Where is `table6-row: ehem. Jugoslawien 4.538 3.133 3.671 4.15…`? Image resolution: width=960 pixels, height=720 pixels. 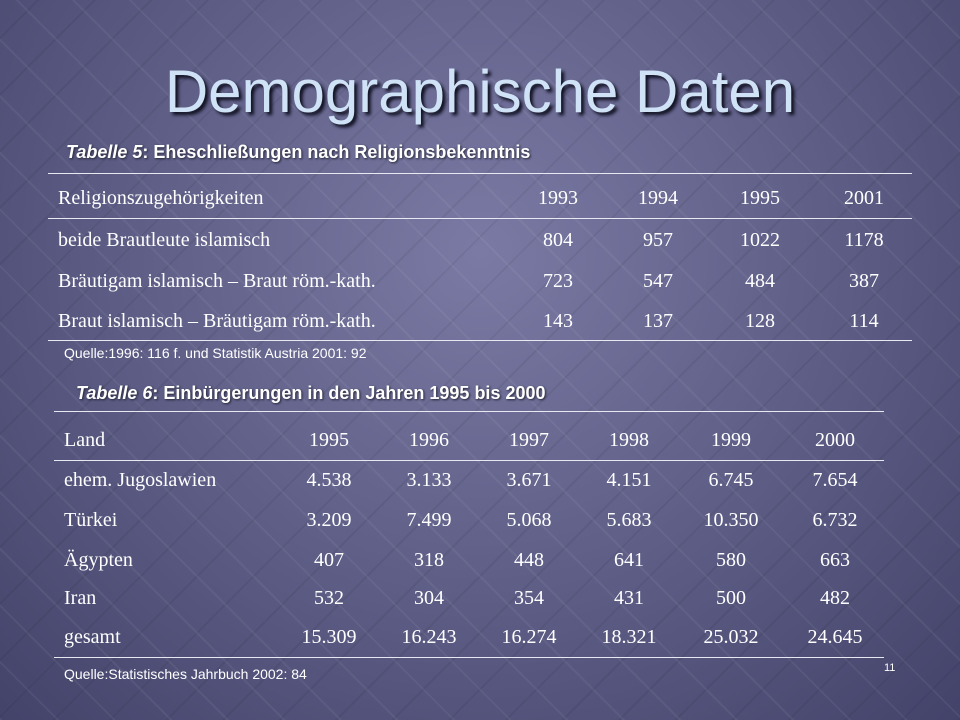 table6-row: ehem. Jugoslawien 4.538 3.133 3.671 4.15… is located at coordinates (469, 480).